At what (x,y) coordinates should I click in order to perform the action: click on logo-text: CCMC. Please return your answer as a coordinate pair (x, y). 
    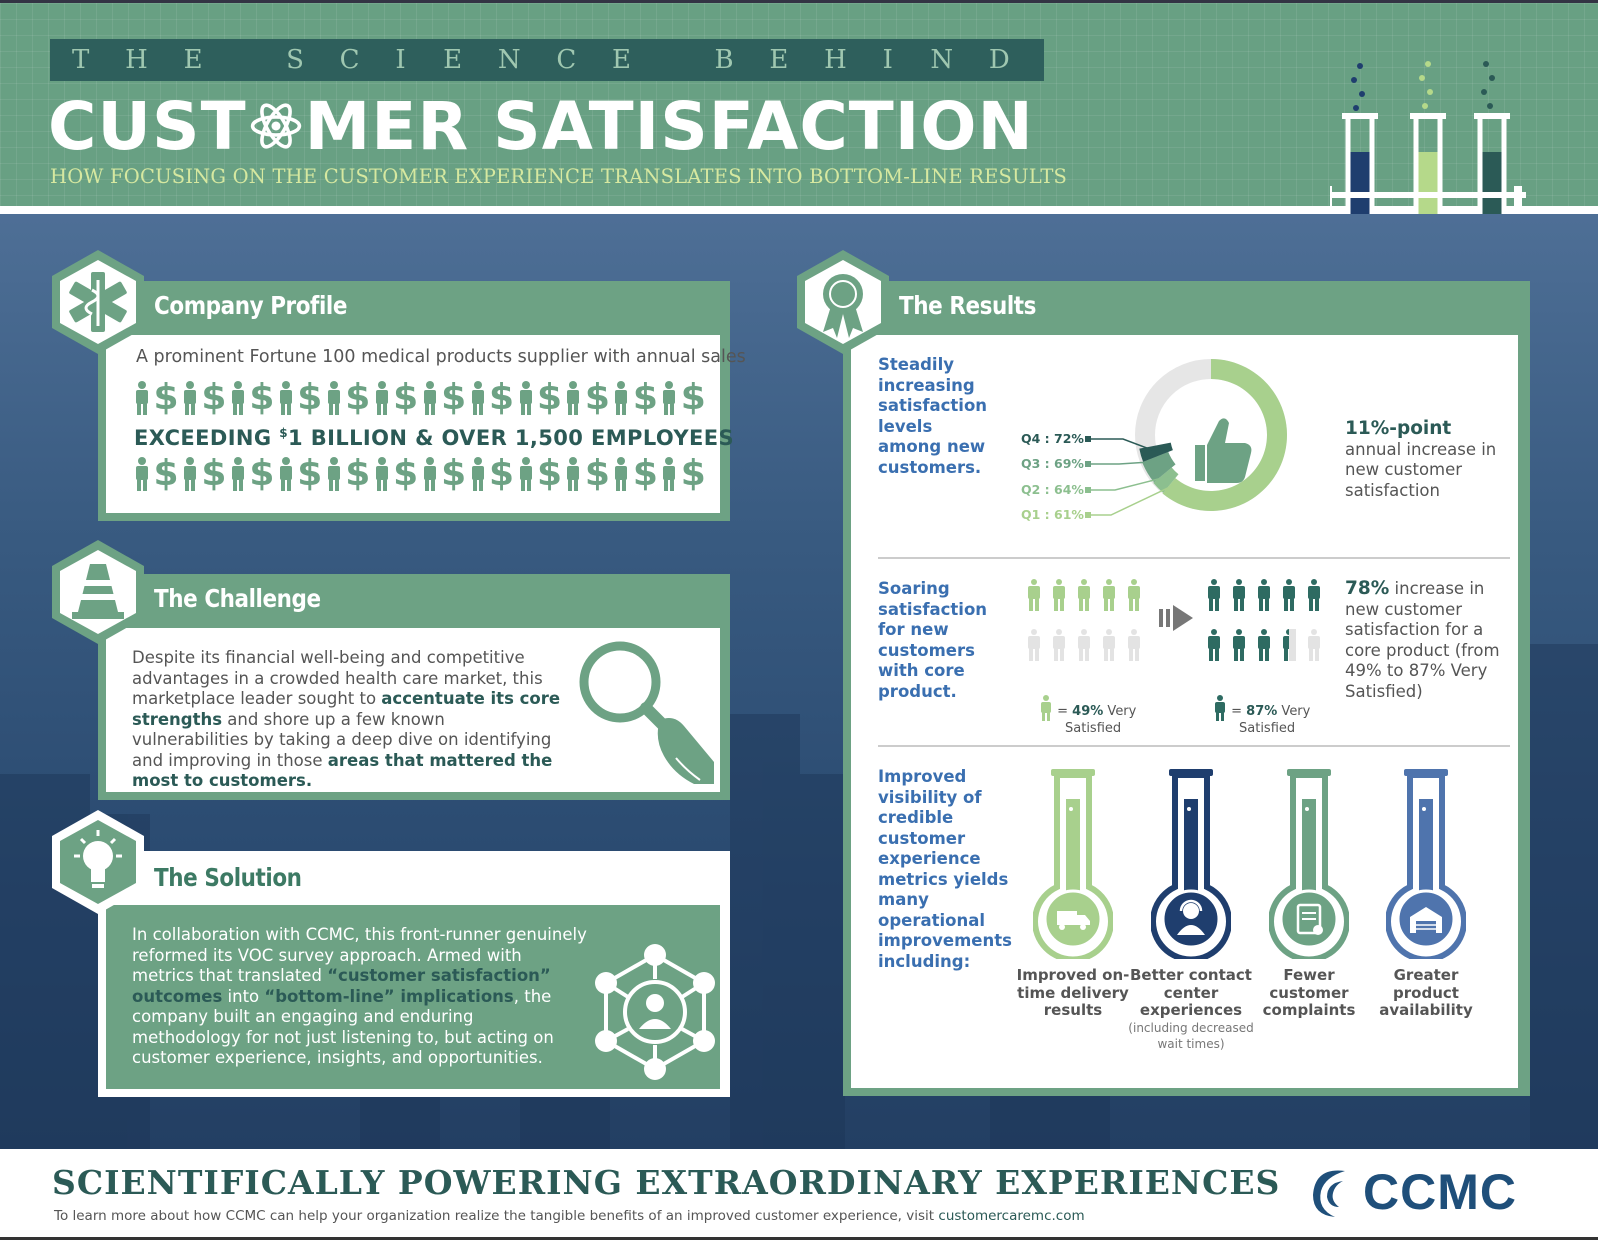
    Looking at the image, I should click on (1440, 1192).